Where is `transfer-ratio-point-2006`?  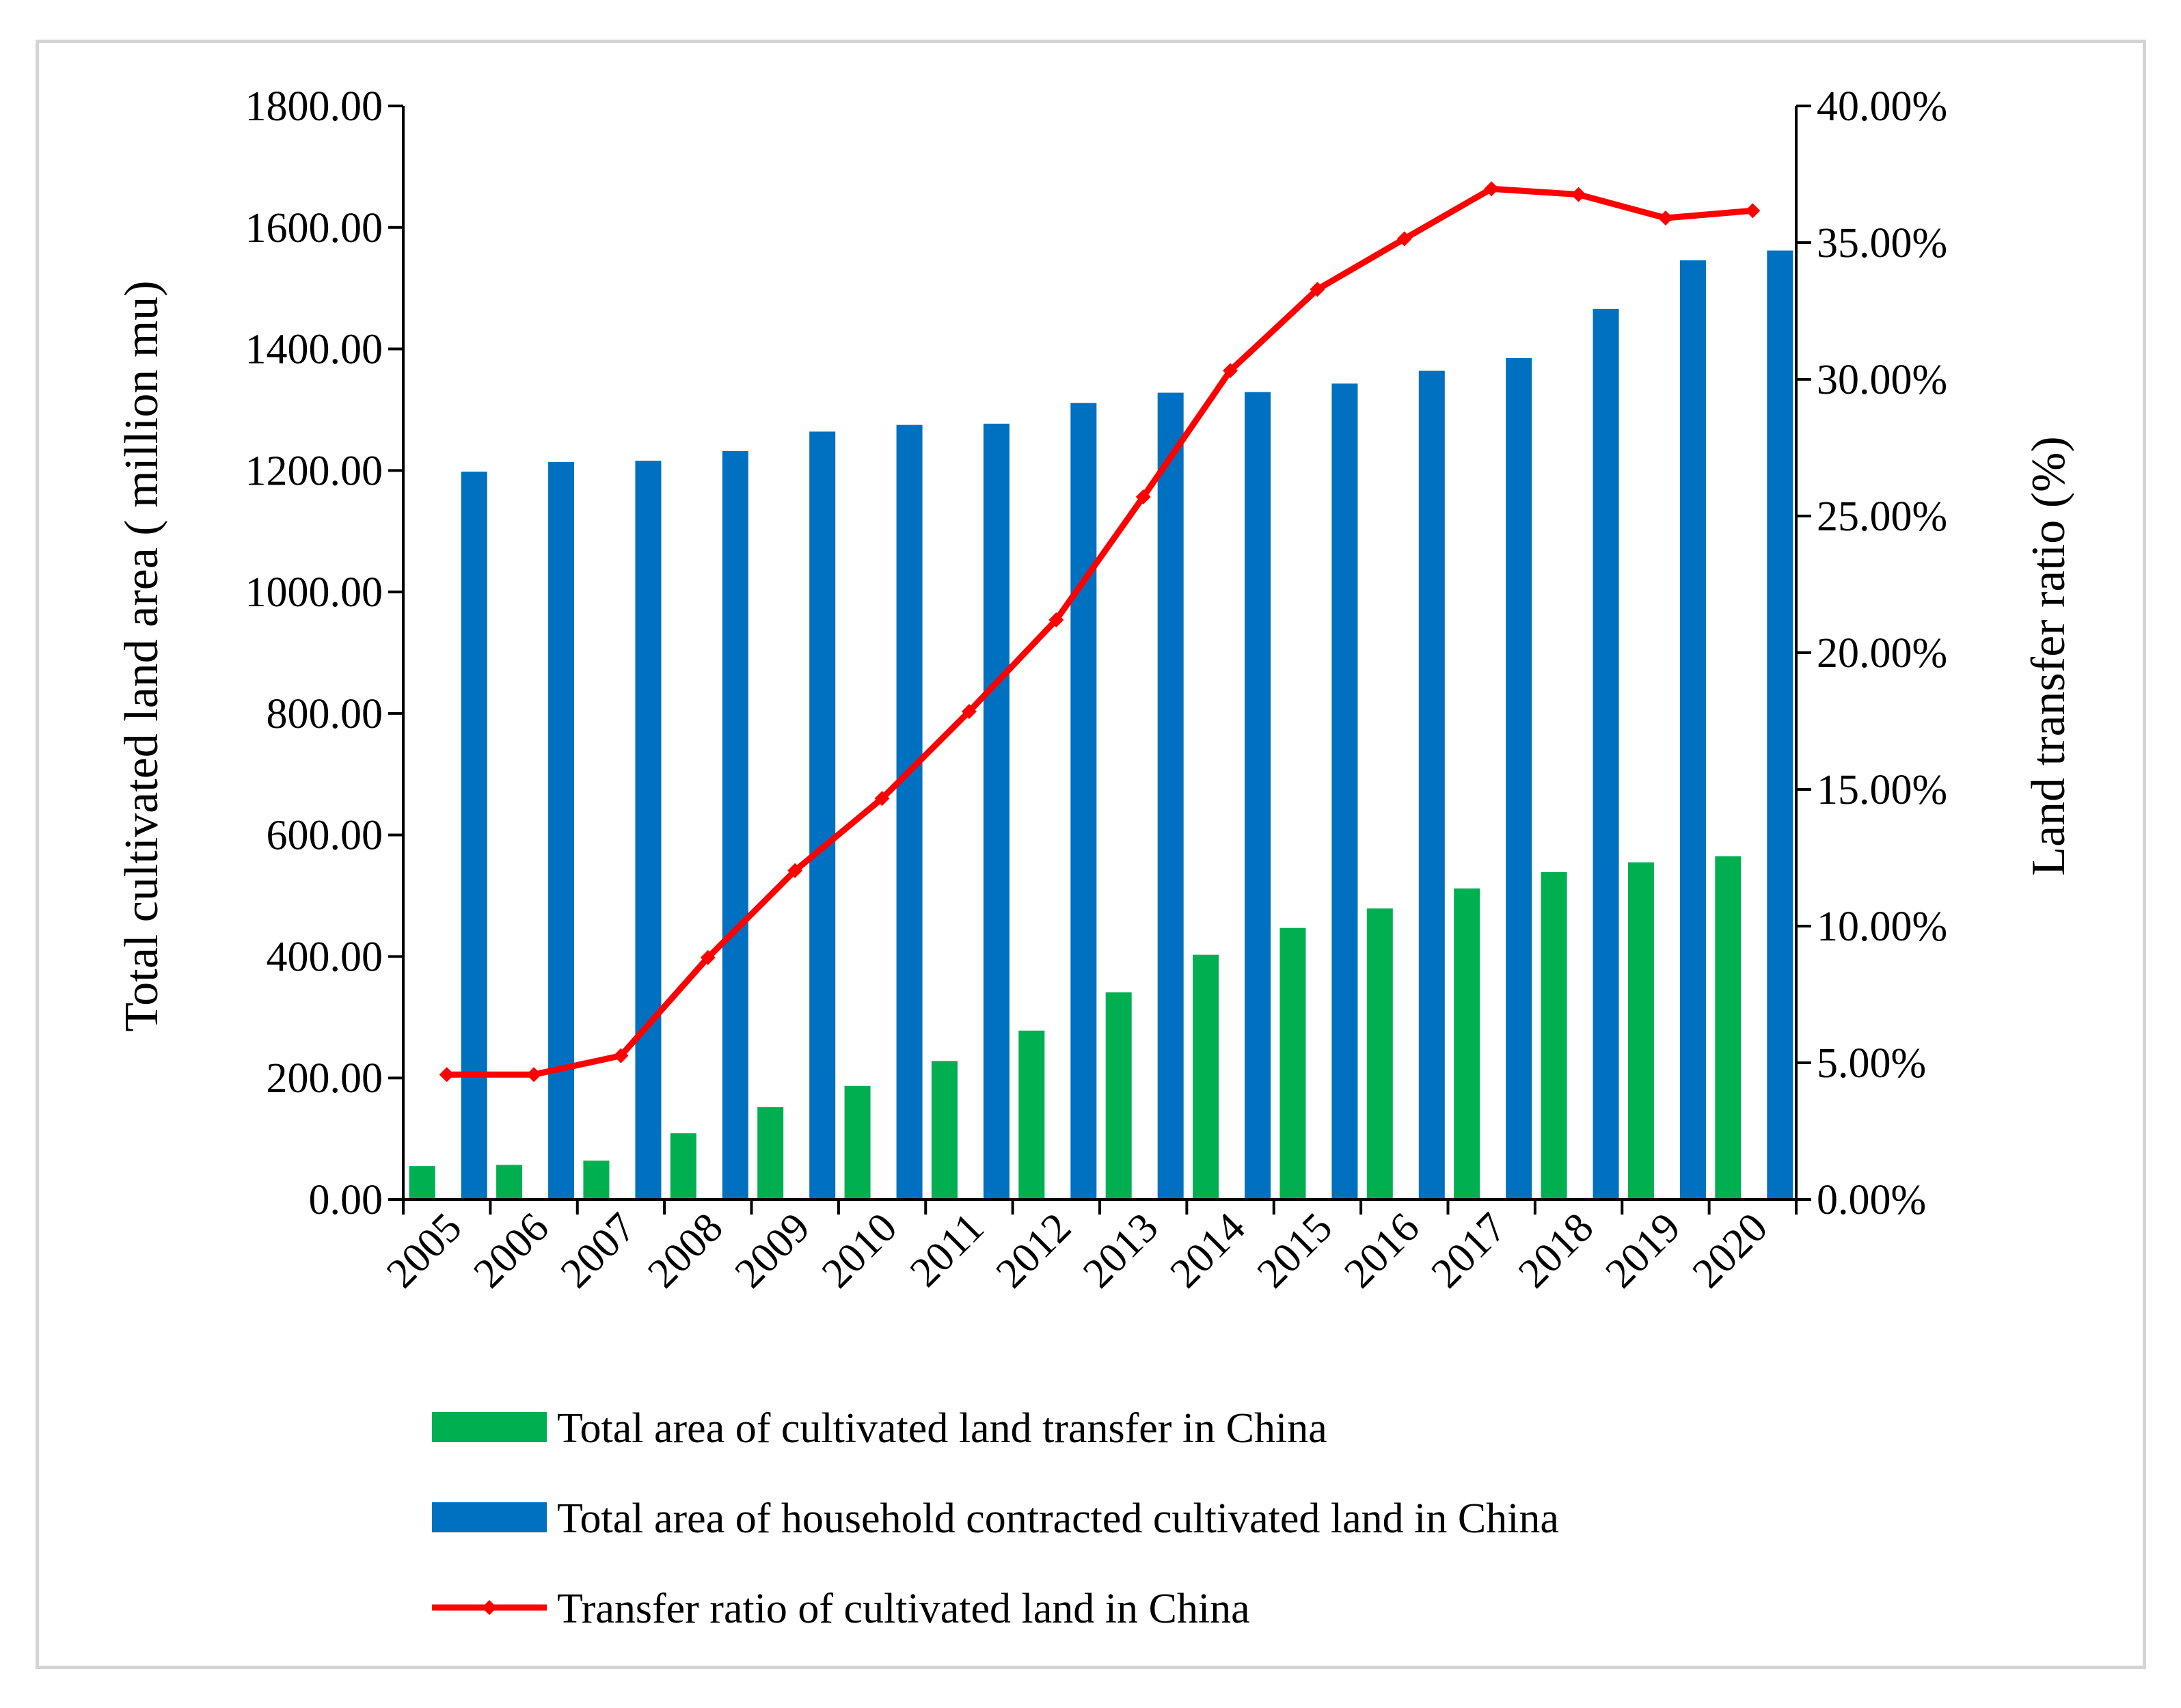 transfer-ratio-point-2006 is located at coordinates (534, 1075).